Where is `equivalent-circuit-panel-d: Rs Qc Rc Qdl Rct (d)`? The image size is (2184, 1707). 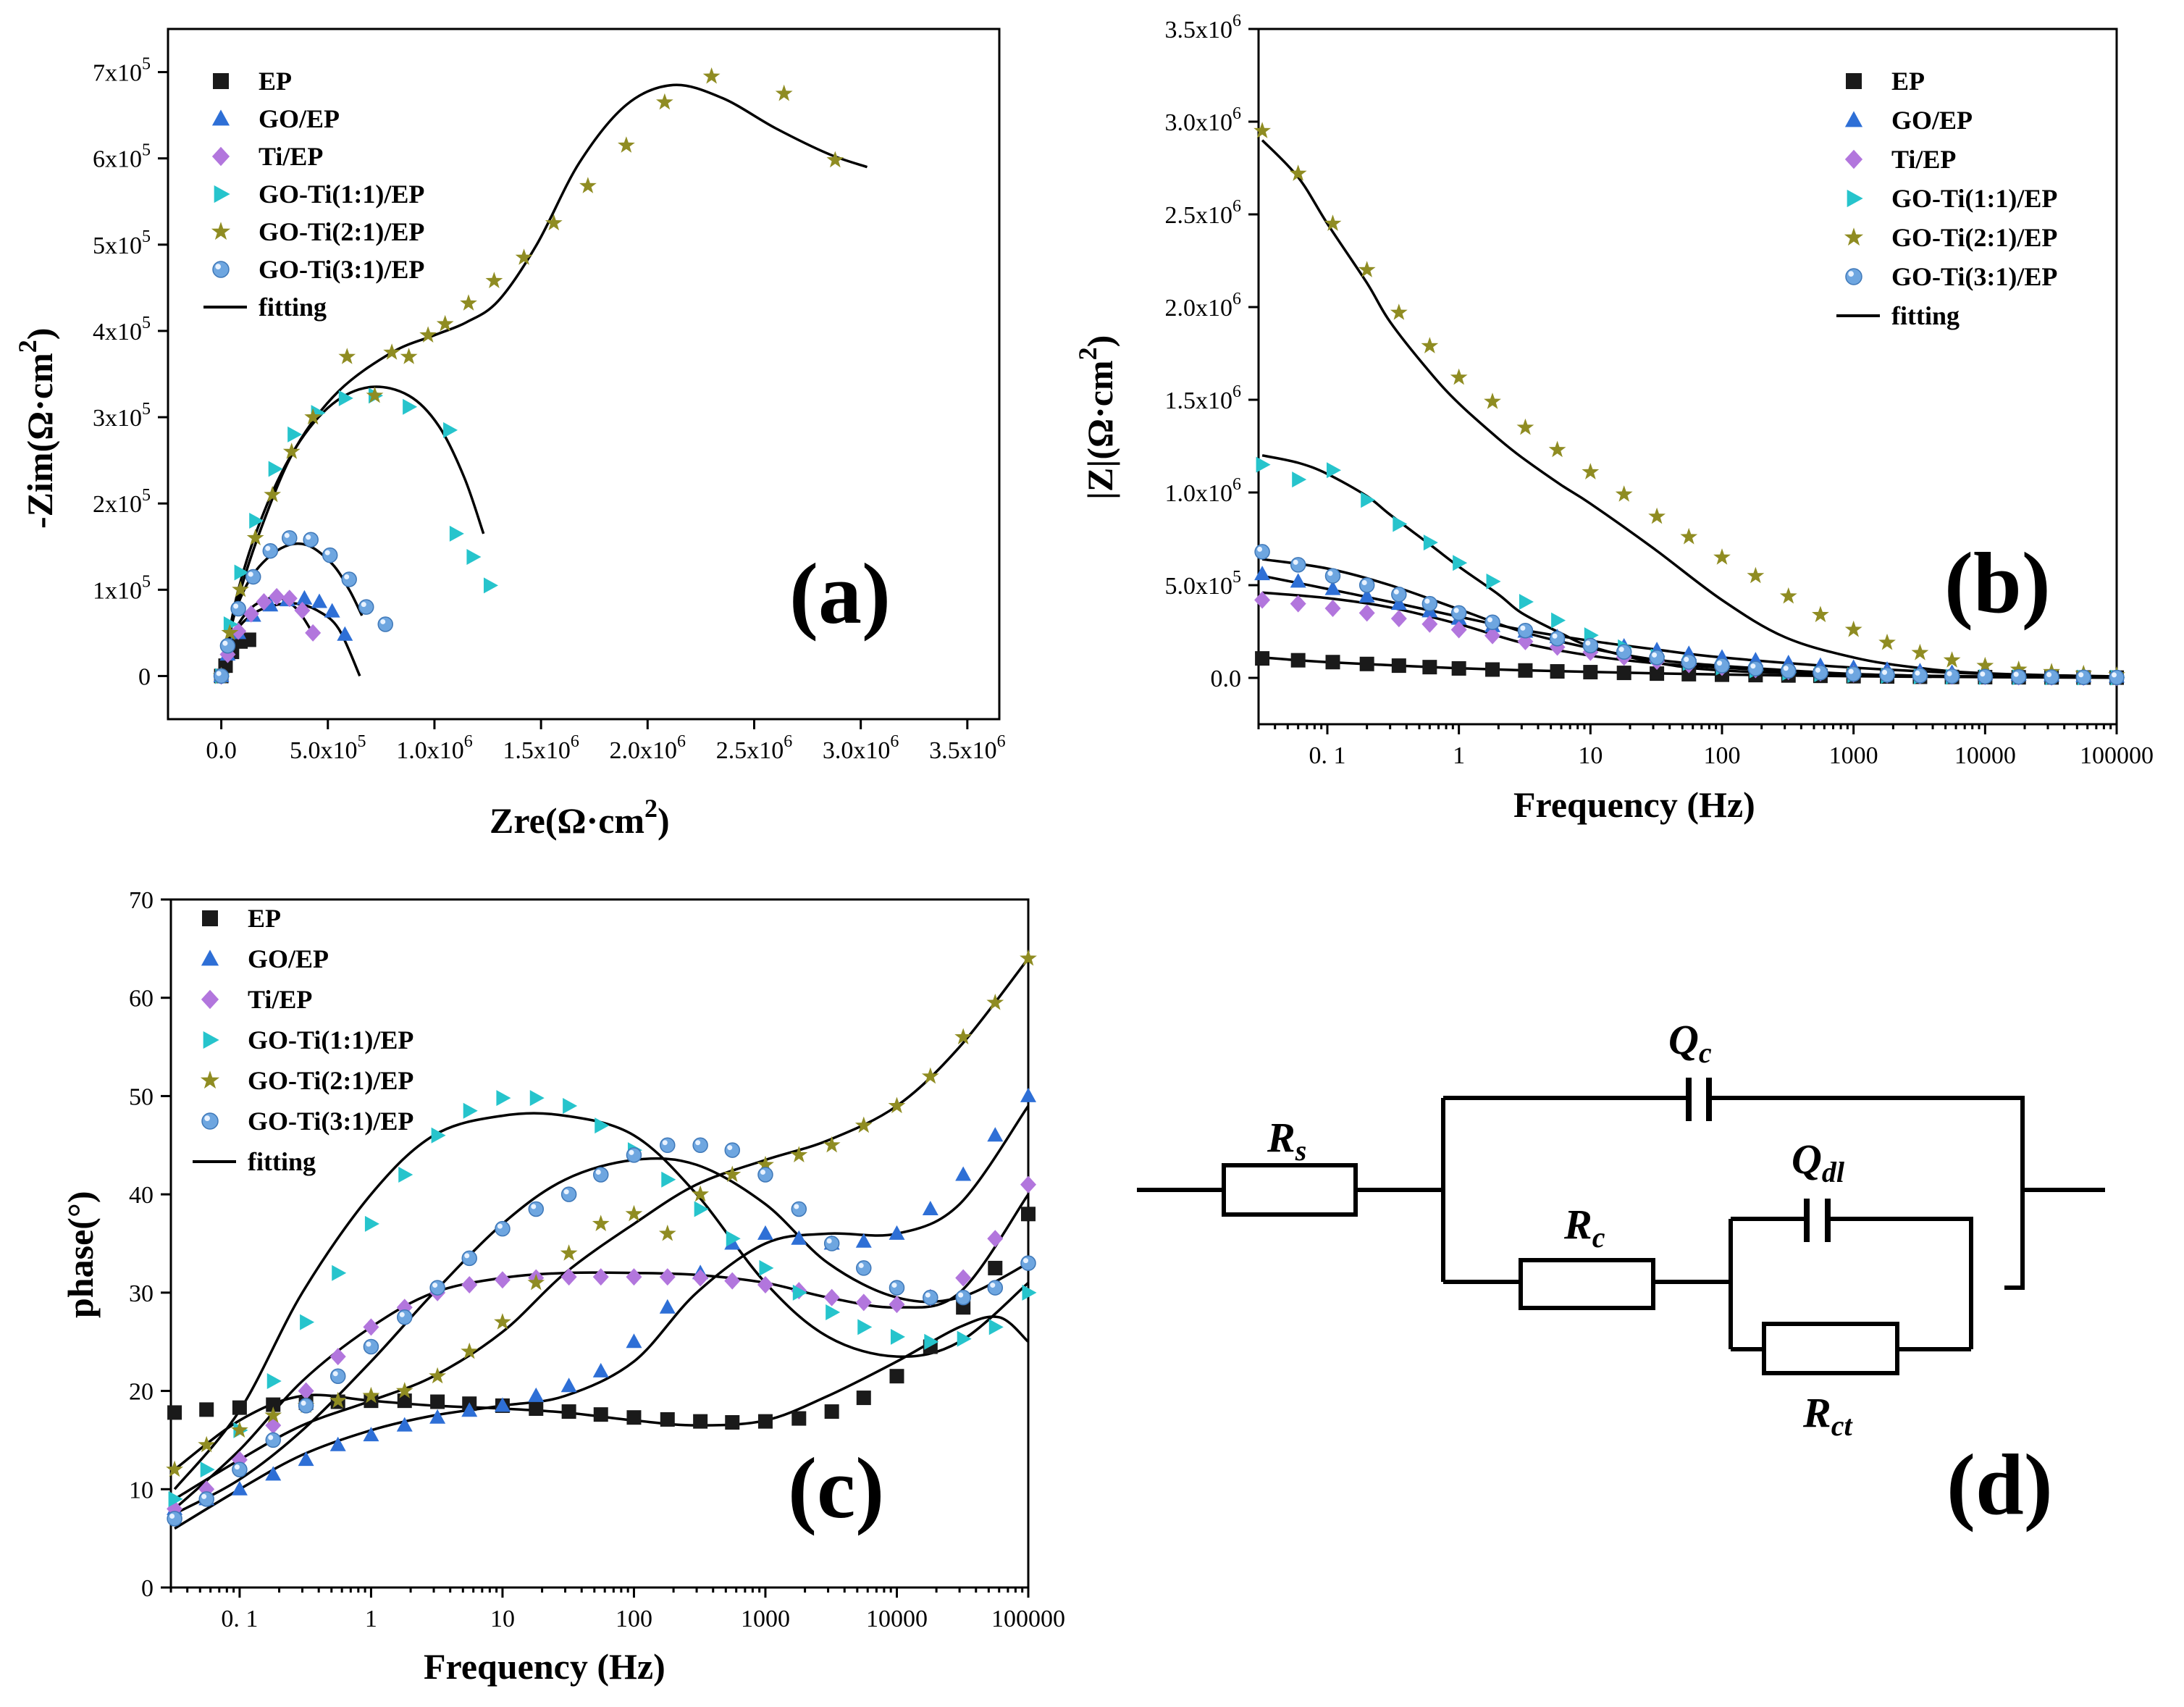 equivalent-circuit-panel-d: Rs Qc Rc Qdl Rct (d) is located at coordinates (1621, 1274).